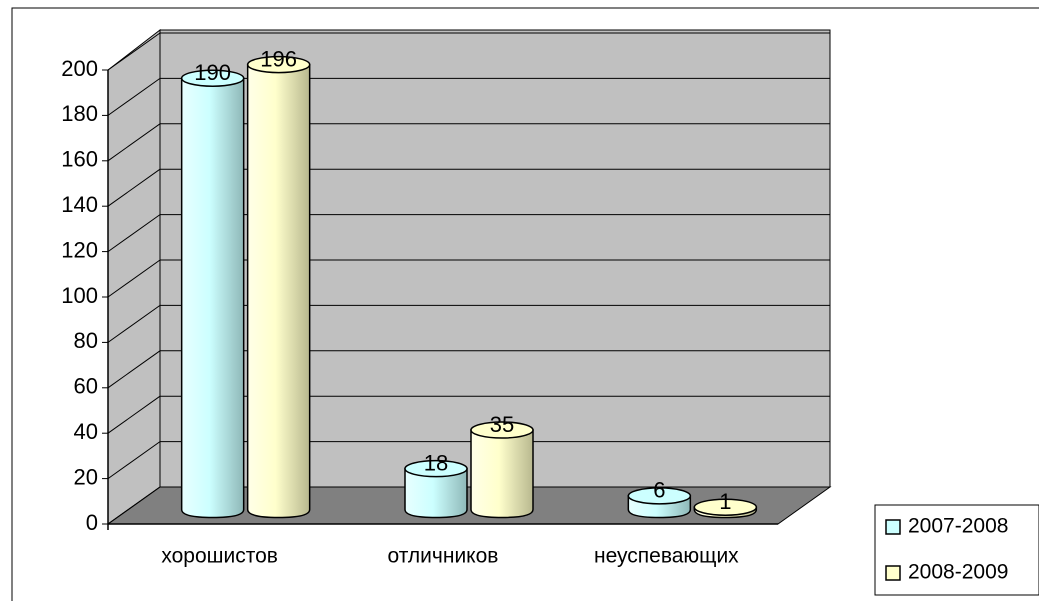 The height and width of the screenshot is (601, 1039). Describe the element at coordinates (86, 386) in the screenshot. I see `y-tick-label: 60` at that location.